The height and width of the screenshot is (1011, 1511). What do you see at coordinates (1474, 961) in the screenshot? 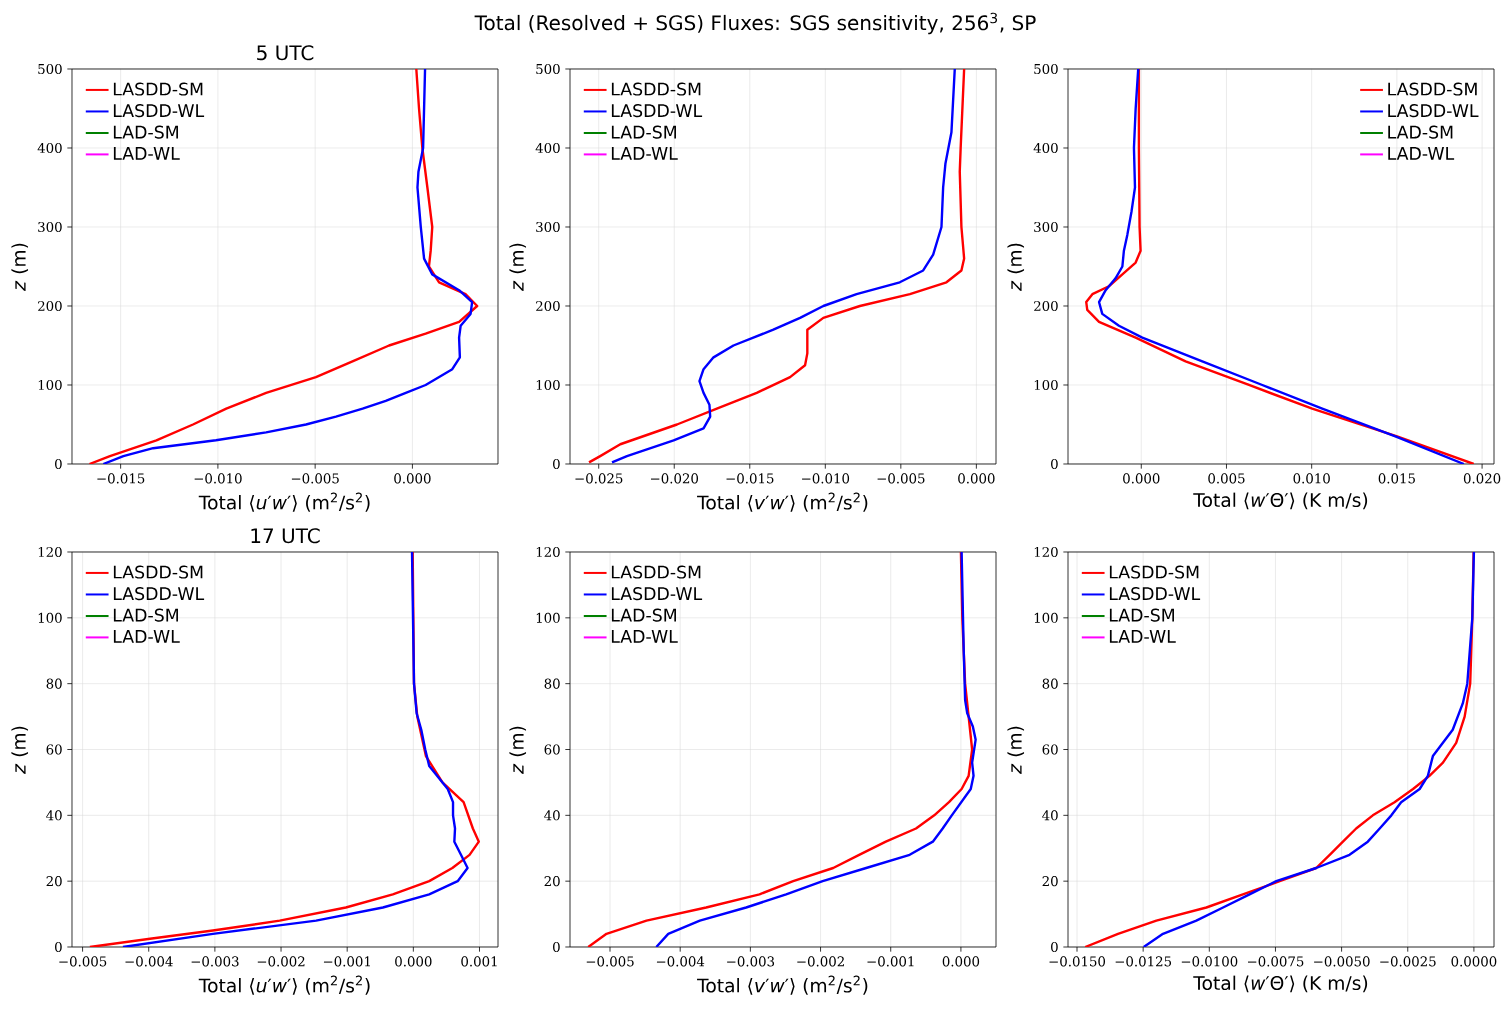
I see `x-tick-label: 0.0000` at bounding box center [1474, 961].